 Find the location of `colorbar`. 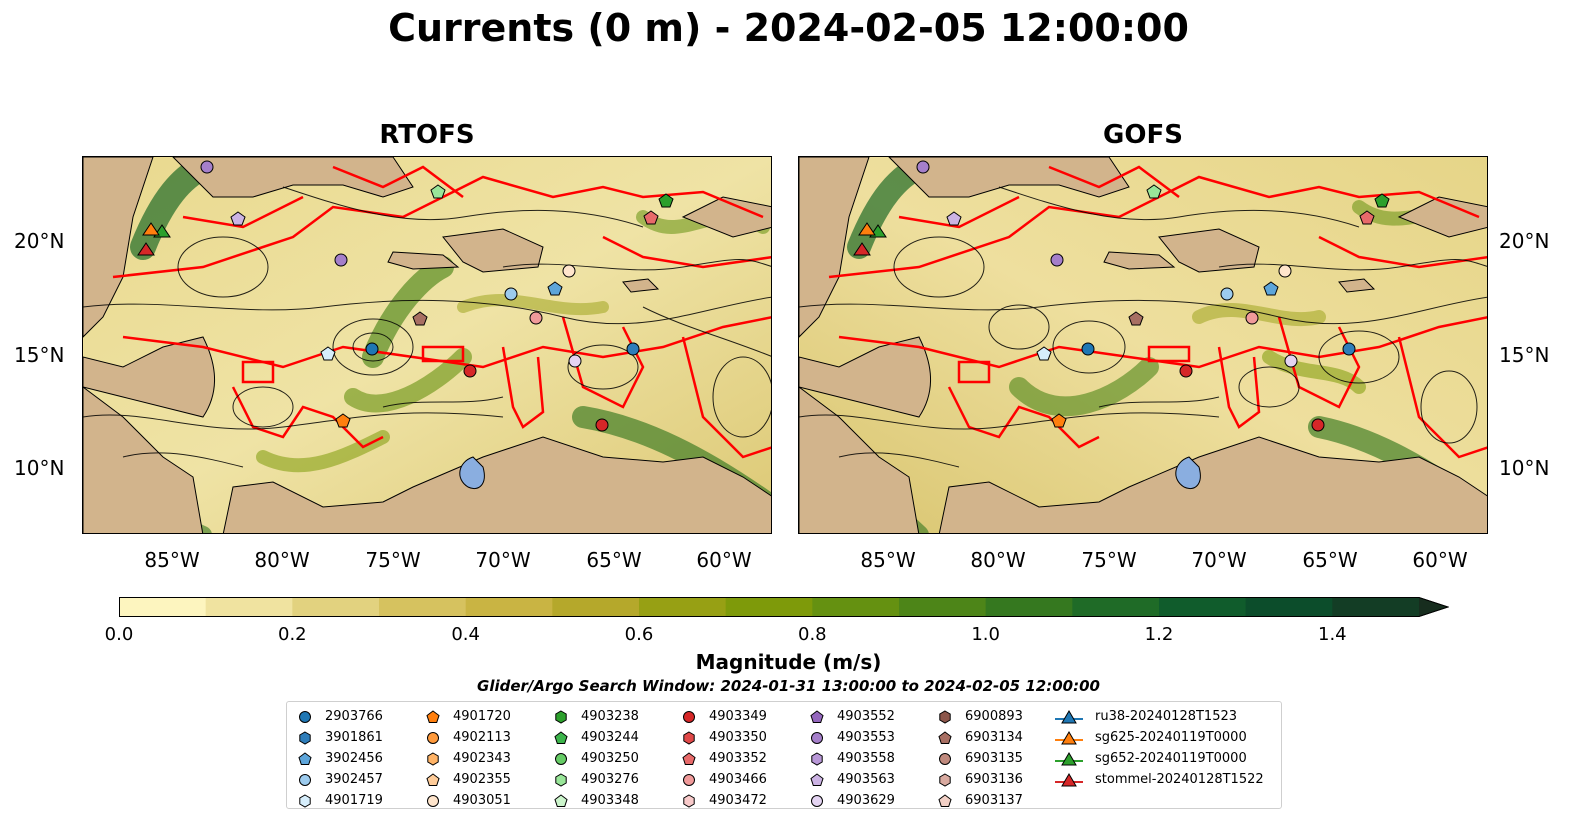

colorbar is located at coordinates (784, 607).